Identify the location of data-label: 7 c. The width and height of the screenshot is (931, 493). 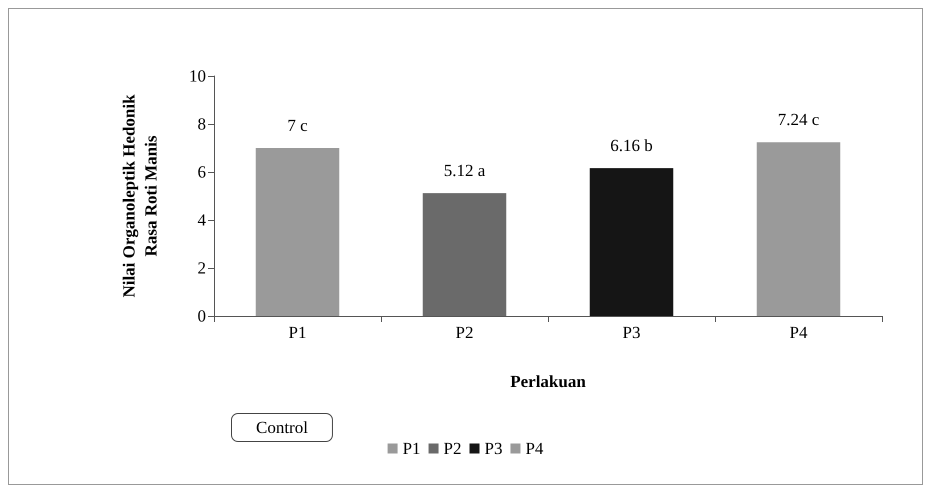
(297, 125).